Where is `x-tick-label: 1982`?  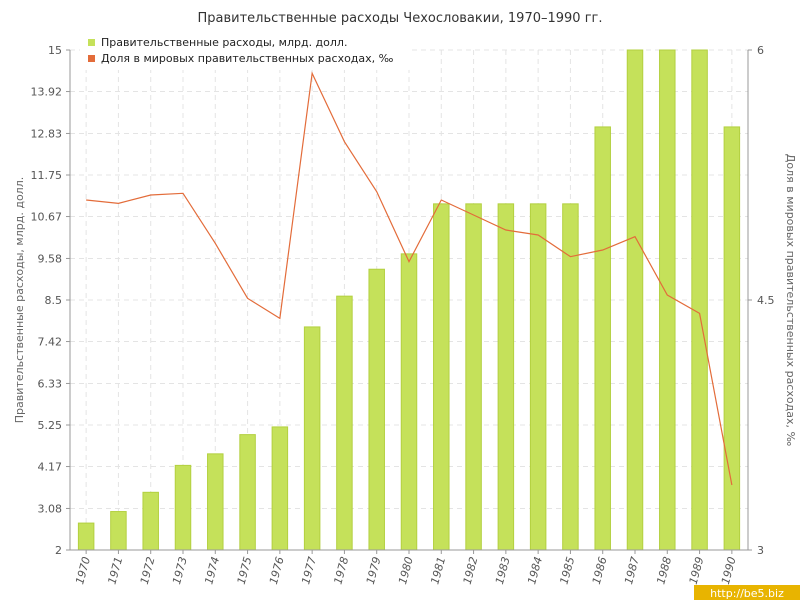
x-tick-label: 1982 is located at coordinates (471, 570).